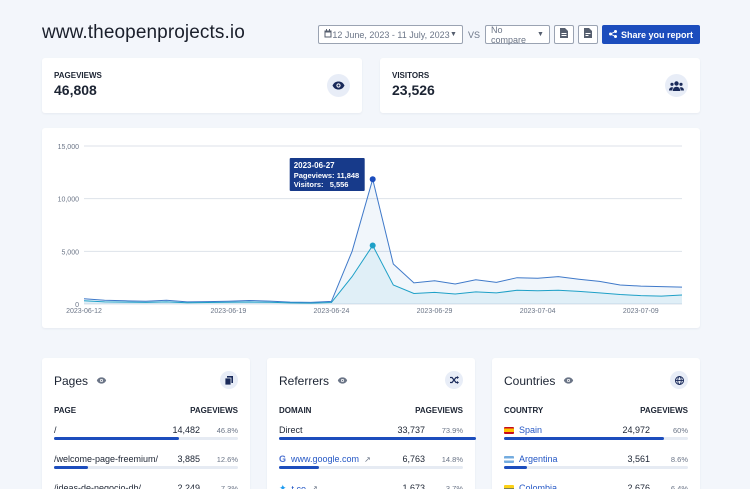  I want to click on date-range-label: 12 June, 2023 - 11 July, 2023, so click(391, 34).